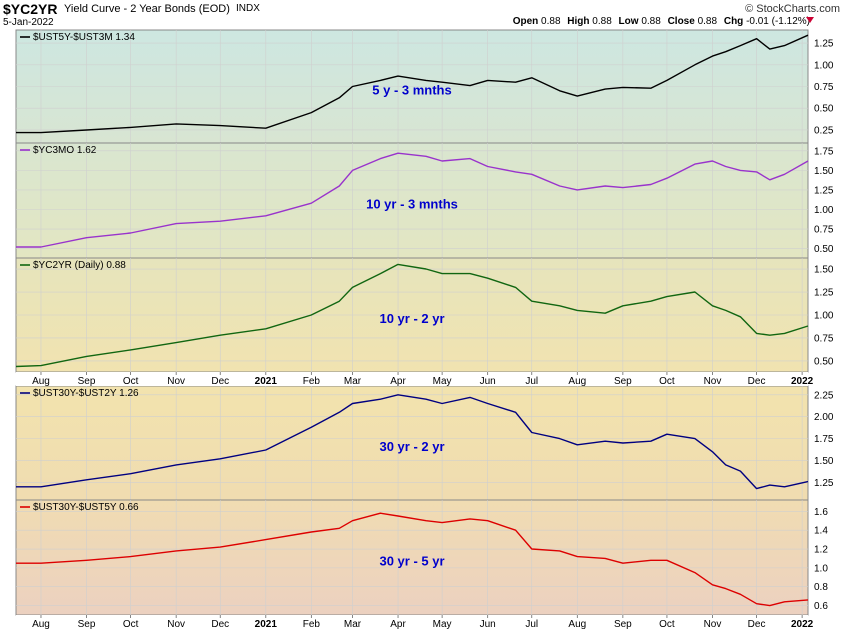 Image resolution: width=850 pixels, height=633 pixels. I want to click on panel-annotation: 10 yr - 2 yr, so click(411, 318).